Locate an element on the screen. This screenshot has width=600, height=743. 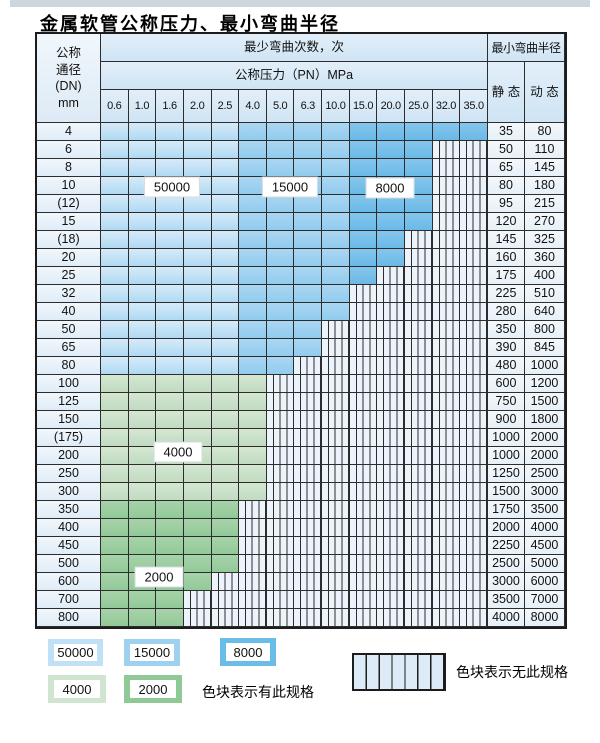
dn-cell: 4 is located at coordinates (69, 132).